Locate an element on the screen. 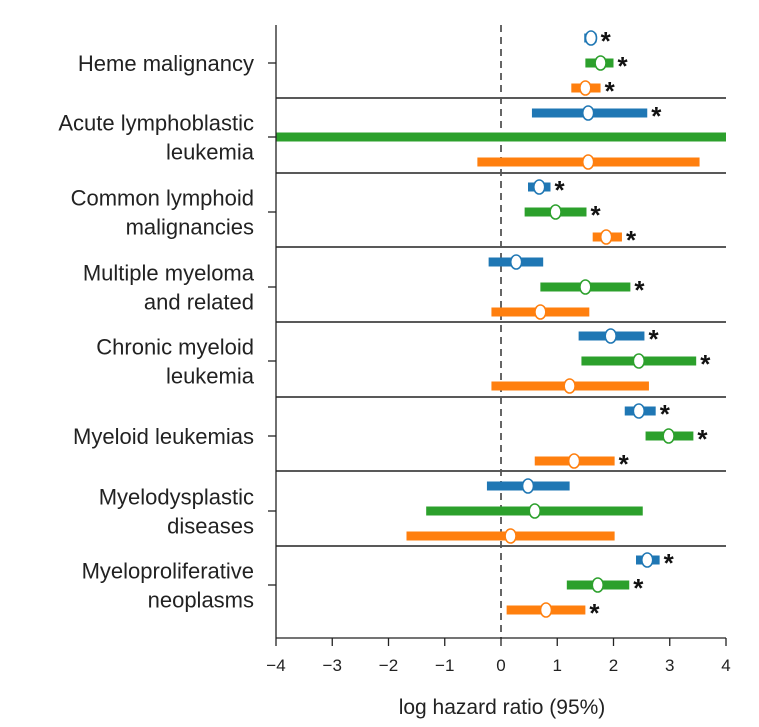  x-tick-label: 1 is located at coordinates (557, 665).